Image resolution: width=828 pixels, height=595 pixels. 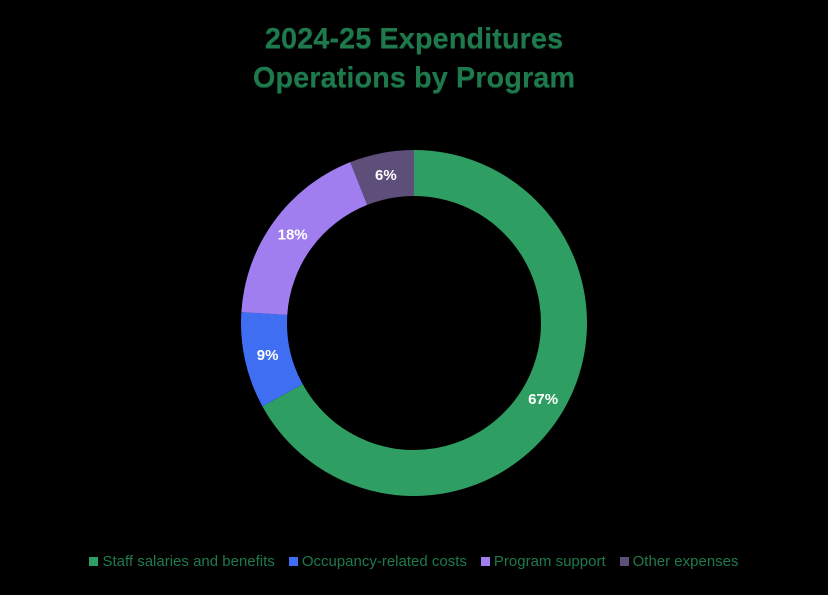 I want to click on legend-swatch-program-support, so click(x=485, y=561).